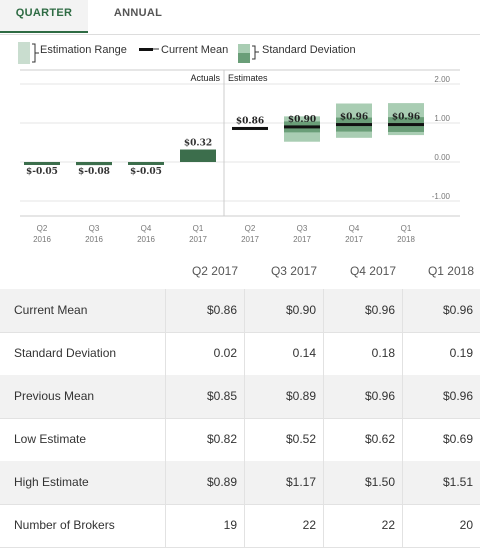 The image size is (480, 548). What do you see at coordinates (363, 439) in the screenshot?
I see `table-cell: $0.62` at bounding box center [363, 439].